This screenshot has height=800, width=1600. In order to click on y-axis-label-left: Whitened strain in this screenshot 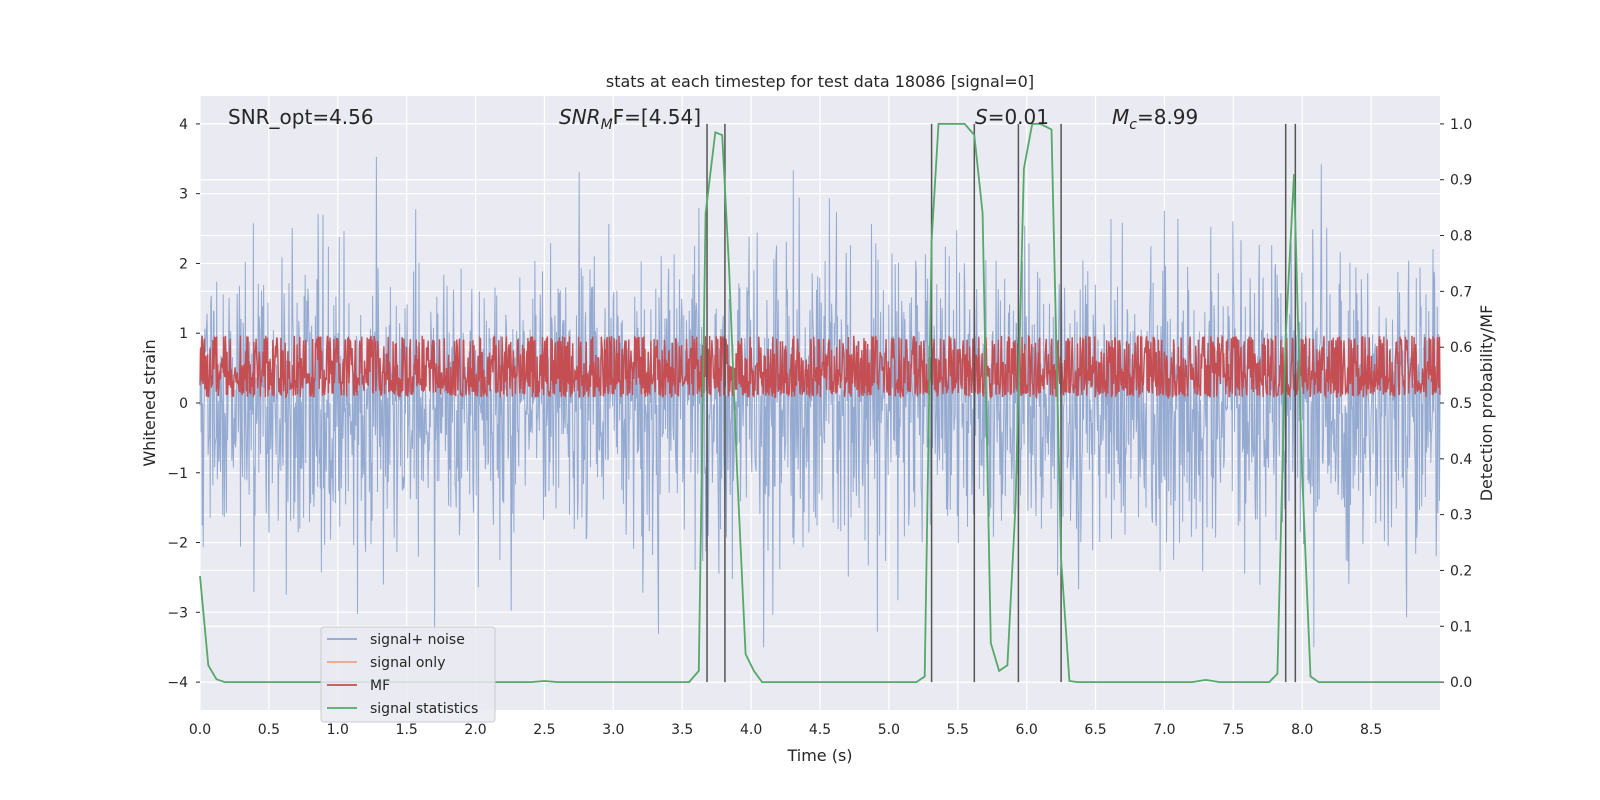, I will do `click(149, 402)`.